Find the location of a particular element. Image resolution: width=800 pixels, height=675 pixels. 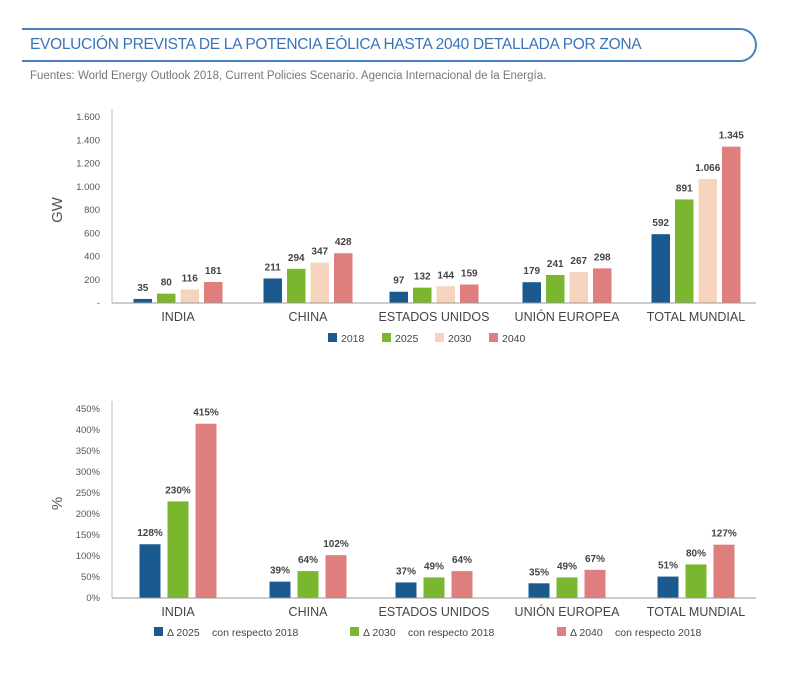

x-tick-label: CHINA is located at coordinates (309, 612).